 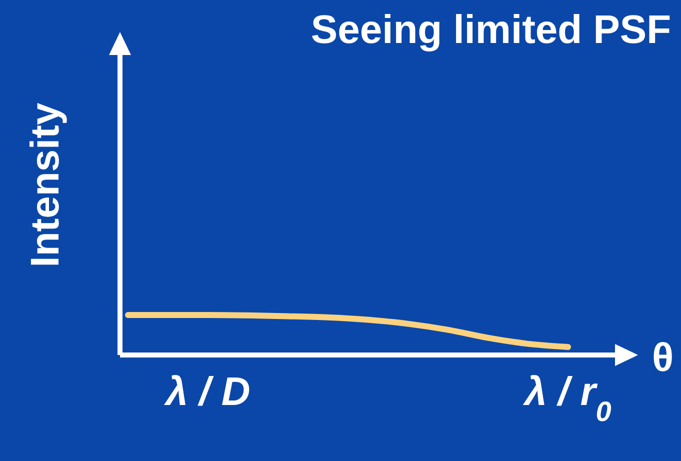 What do you see at coordinates (207, 392) in the screenshot?
I see `x-tick-label: λ / D` at bounding box center [207, 392].